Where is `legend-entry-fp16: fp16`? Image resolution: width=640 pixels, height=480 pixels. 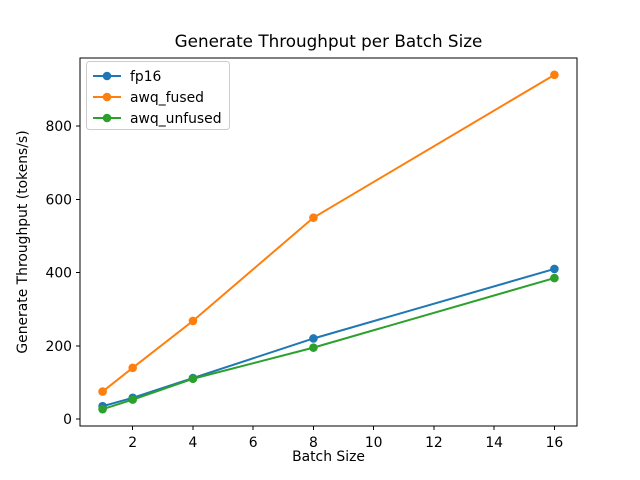 legend-entry-fp16: fp16 is located at coordinates (127, 77).